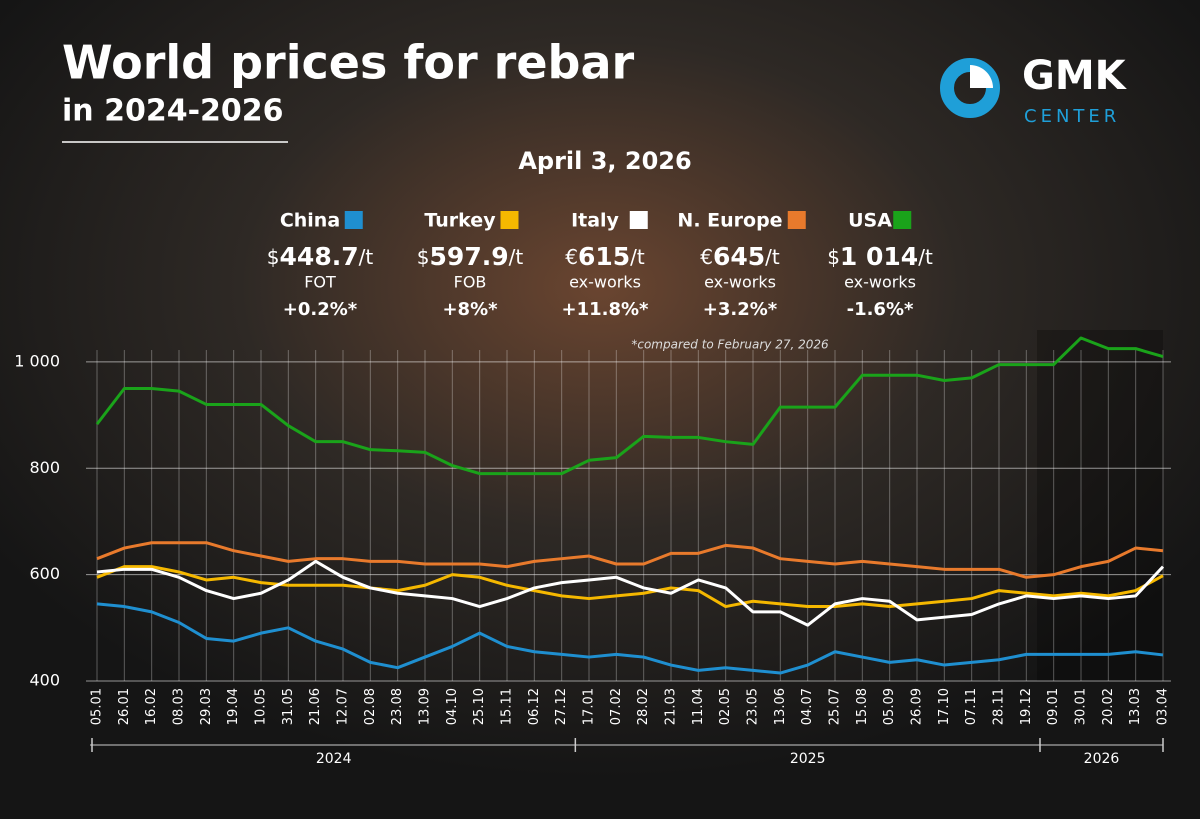 The height and width of the screenshot is (819, 1200). What do you see at coordinates (310, 221) in the screenshot?
I see `summary-name: China` at bounding box center [310, 221].